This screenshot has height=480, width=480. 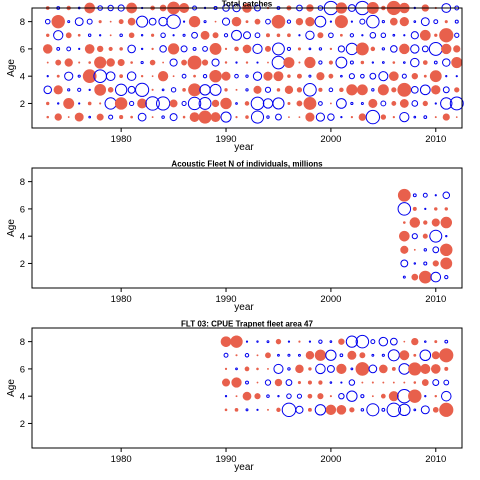 What do you see at coordinates (247, 324) in the screenshot?
I see `panel-title: FLT 03: CPUE Trapnet fleet area 47` at bounding box center [247, 324].